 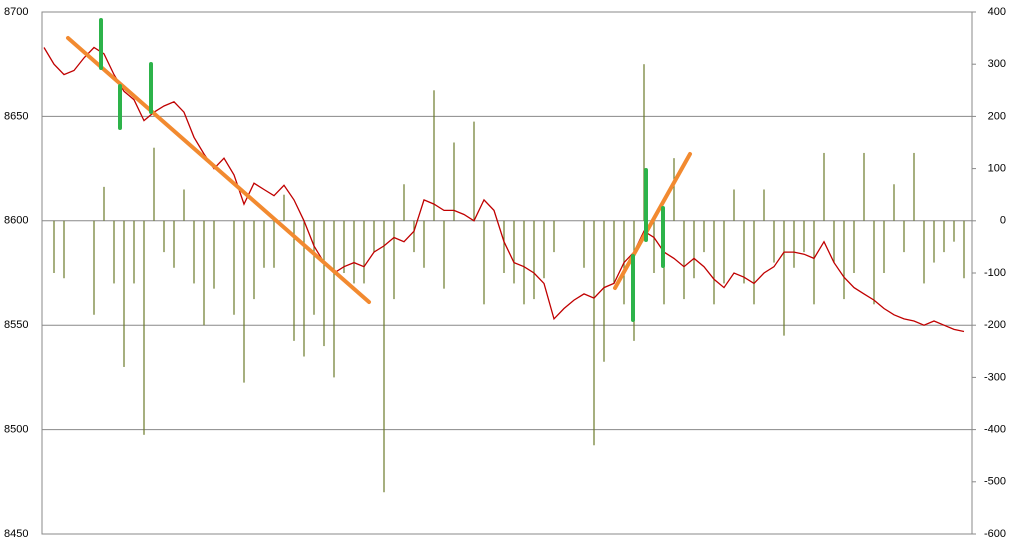 What do you see at coordinates (995, 534) in the screenshot?
I see `y2-tick-label: -600` at bounding box center [995, 534].